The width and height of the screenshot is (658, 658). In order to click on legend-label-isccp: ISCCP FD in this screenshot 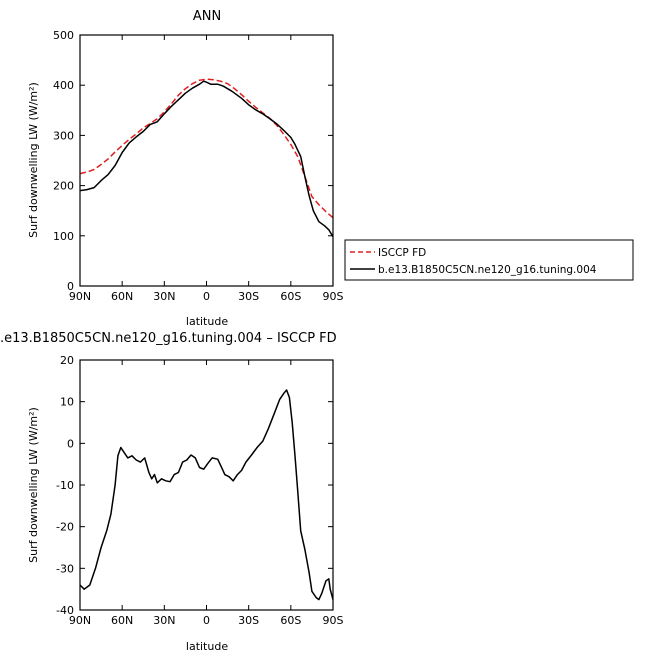, I will do `click(402, 253)`.